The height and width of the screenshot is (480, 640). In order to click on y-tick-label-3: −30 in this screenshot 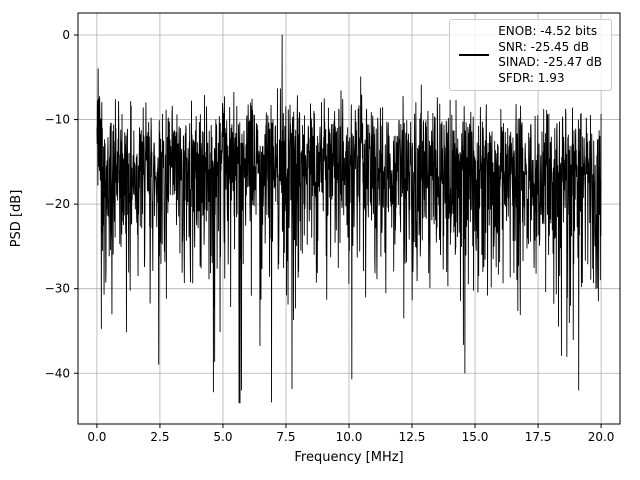, I will do `click(57, 289)`.